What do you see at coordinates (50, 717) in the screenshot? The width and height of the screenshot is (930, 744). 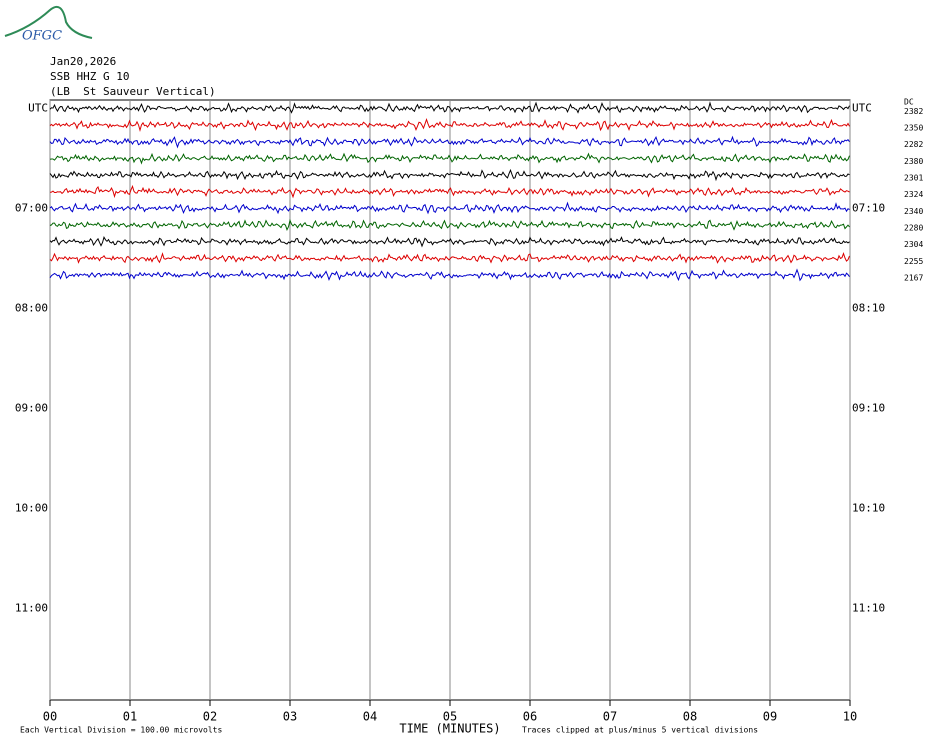 I see `x-tick-label: 00` at bounding box center [50, 717].